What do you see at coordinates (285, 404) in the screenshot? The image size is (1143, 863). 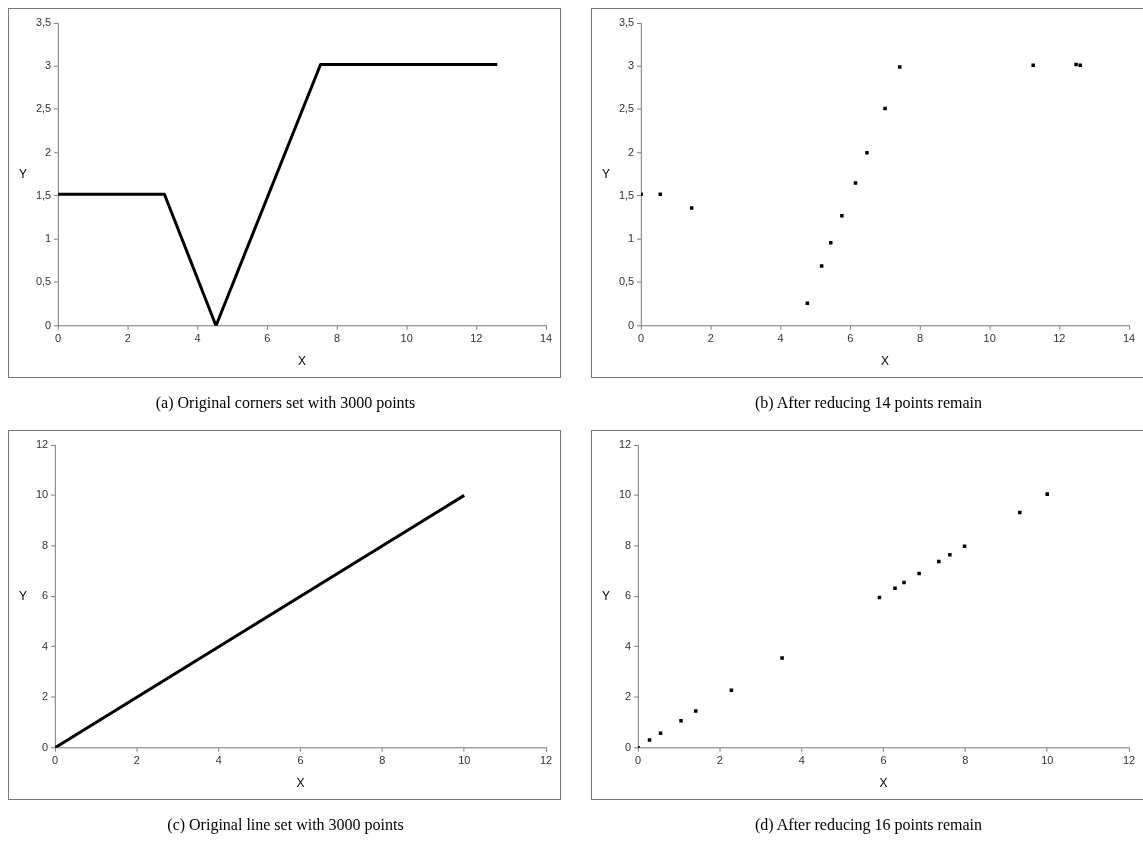 I see `text: (a) Original corners set with 3000 points` at bounding box center [285, 404].